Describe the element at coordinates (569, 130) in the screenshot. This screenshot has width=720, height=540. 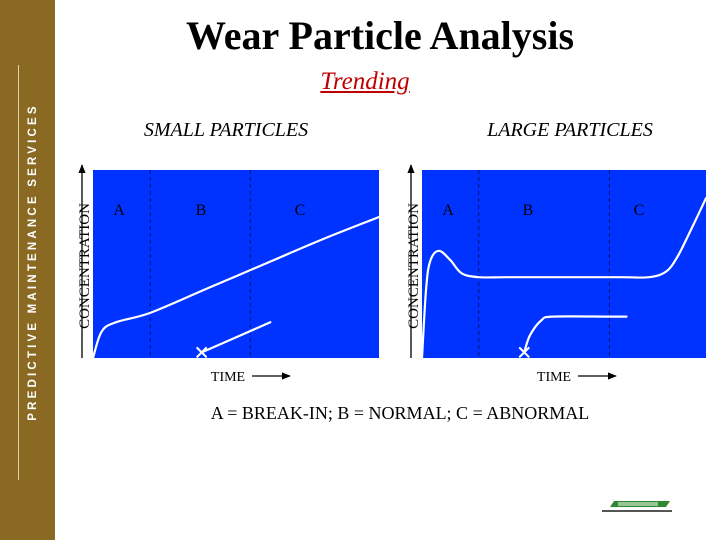
I see `chart-title: LARGE PARTICLES` at that location.